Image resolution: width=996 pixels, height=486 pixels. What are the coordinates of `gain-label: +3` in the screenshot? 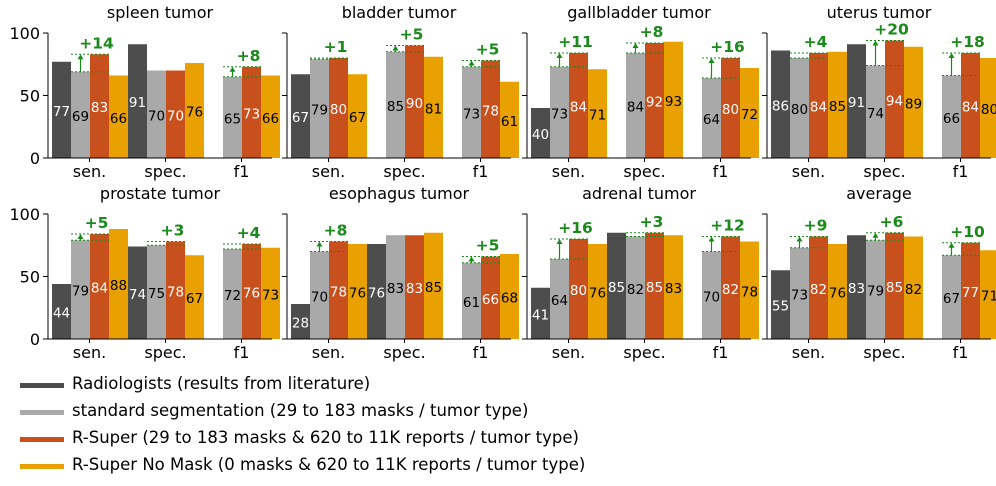 It's located at (173, 231).